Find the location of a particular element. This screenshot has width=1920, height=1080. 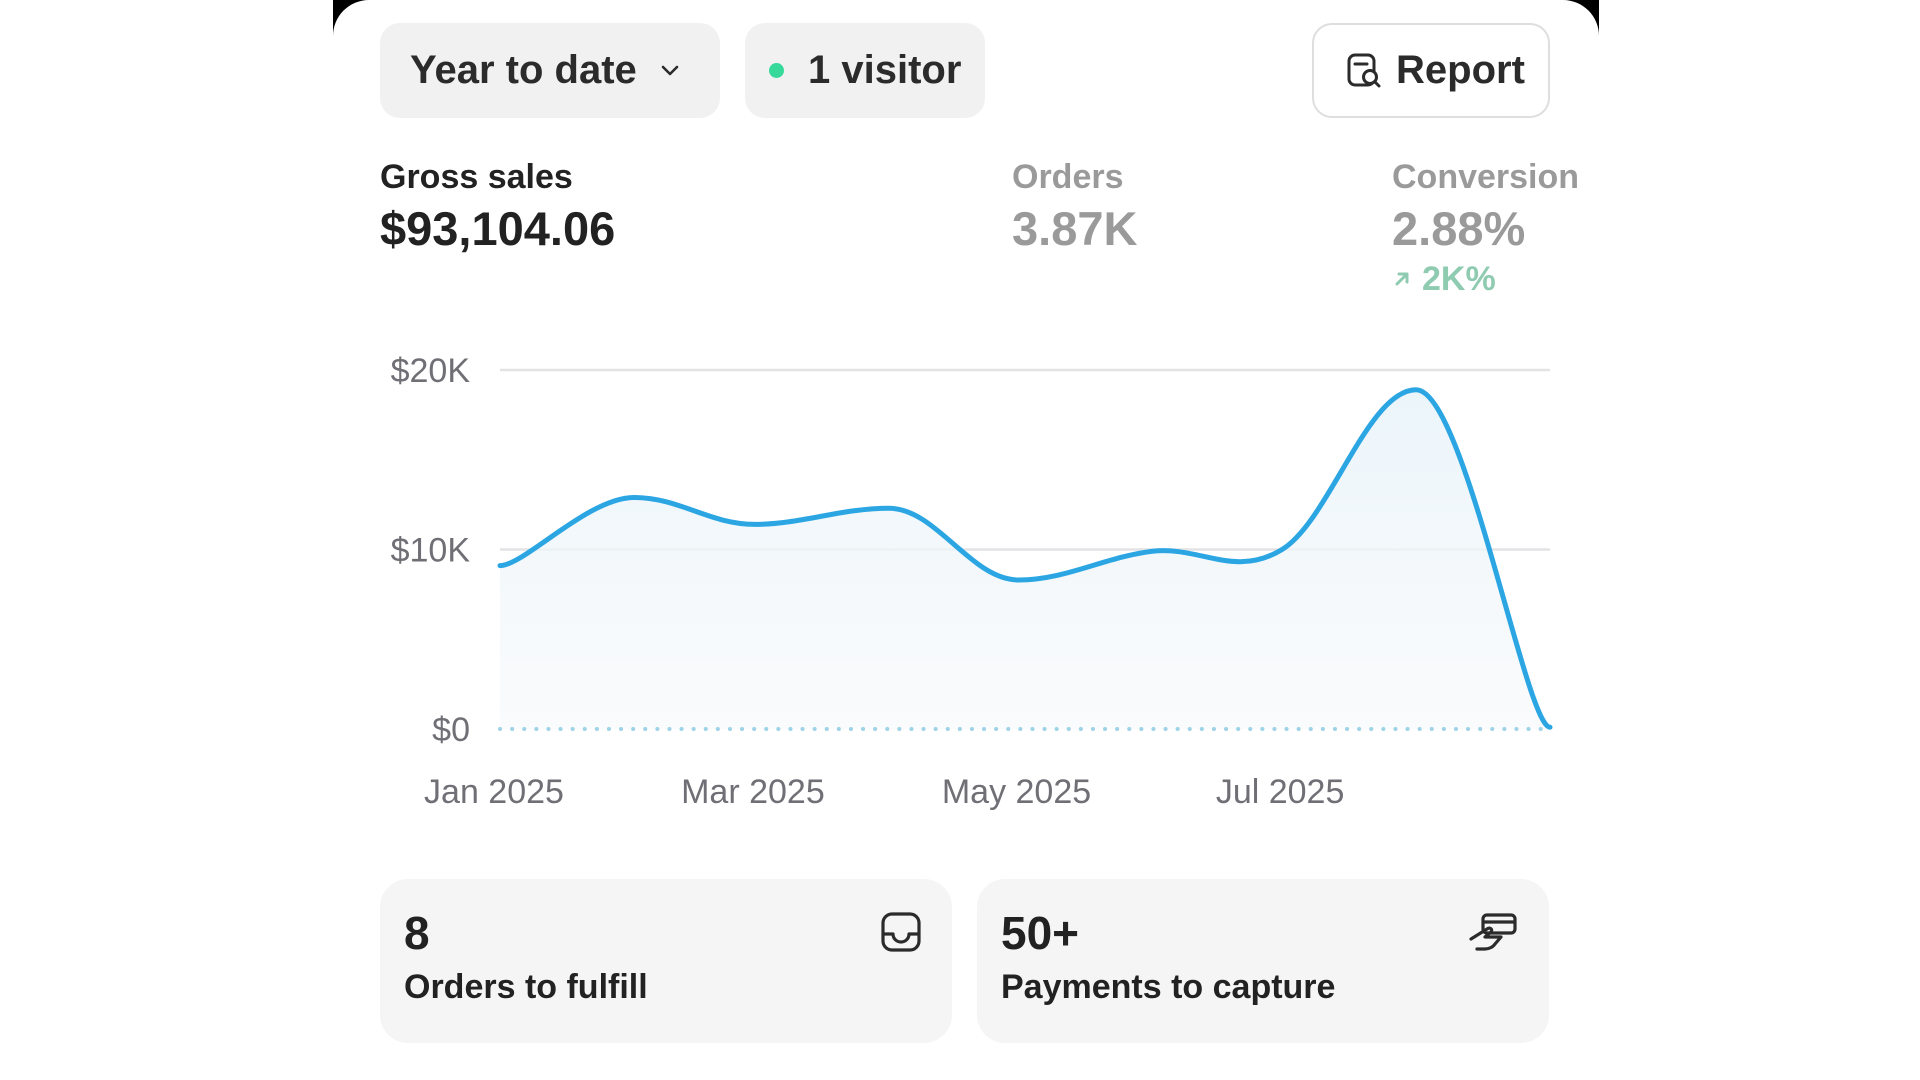

metric-conversion: Conversion 2.88% 2K% is located at coordinates (1485, 227).